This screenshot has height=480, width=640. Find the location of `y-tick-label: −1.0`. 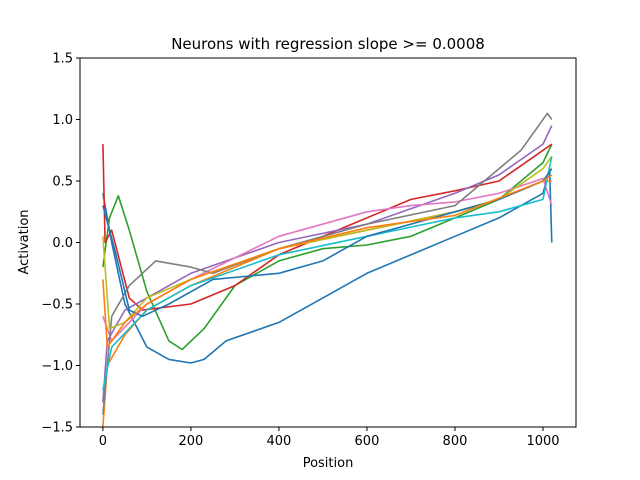

y-tick-label: −1.0 is located at coordinates (57, 366).